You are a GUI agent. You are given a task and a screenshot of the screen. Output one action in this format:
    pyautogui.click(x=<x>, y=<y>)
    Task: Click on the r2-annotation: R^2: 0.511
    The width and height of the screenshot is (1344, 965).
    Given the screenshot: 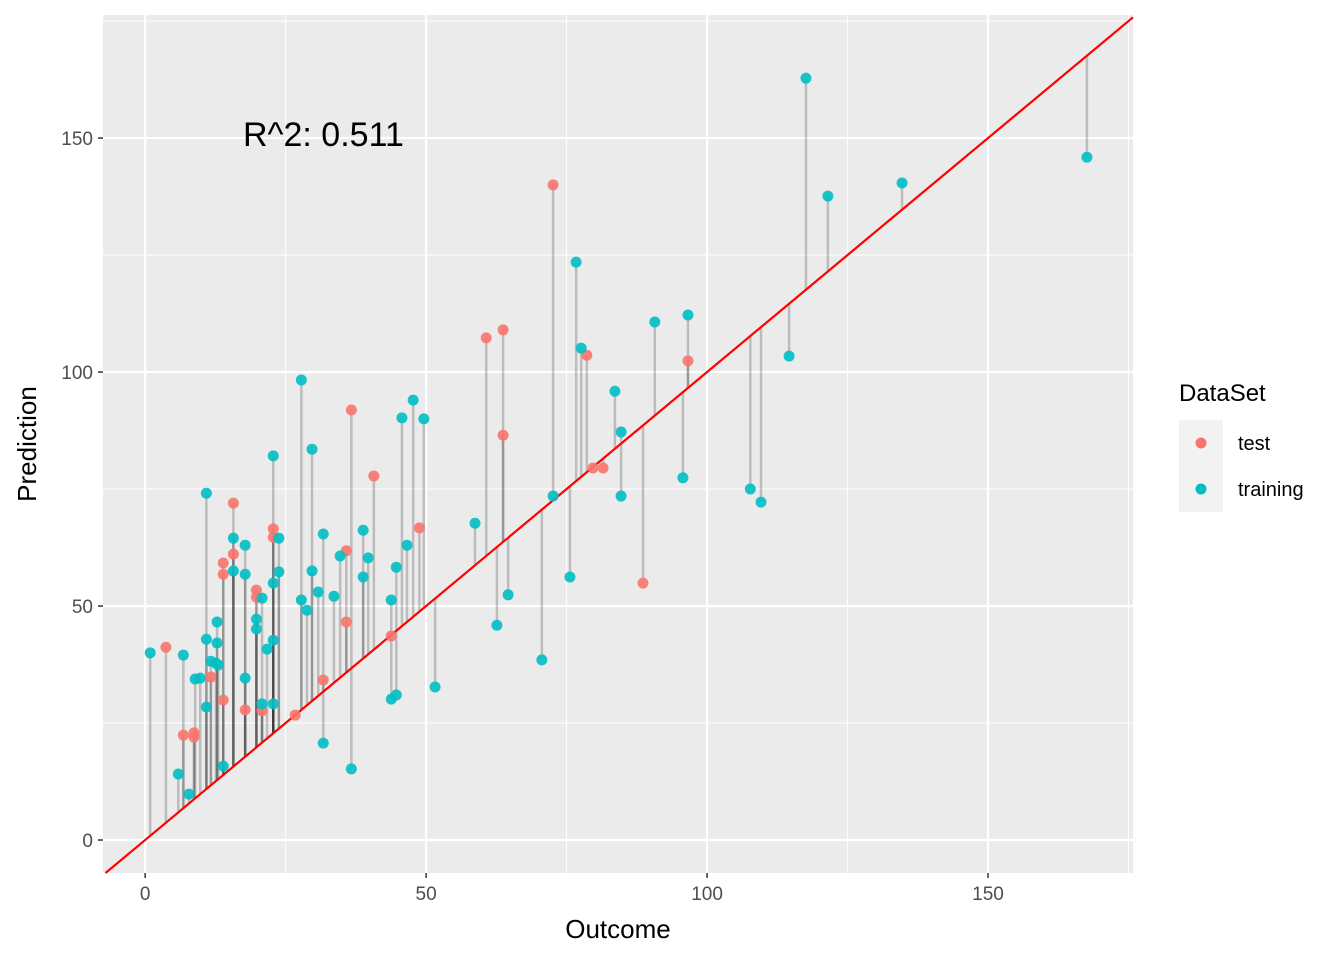 What is the action you would take?
    pyautogui.click(x=323, y=135)
    